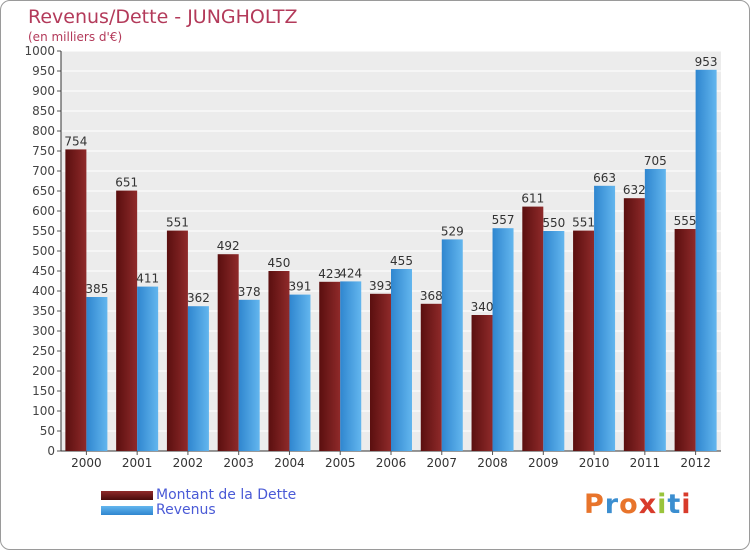 This screenshot has height=550, width=750. I want to click on y-tick-label: 750, so click(43, 151).